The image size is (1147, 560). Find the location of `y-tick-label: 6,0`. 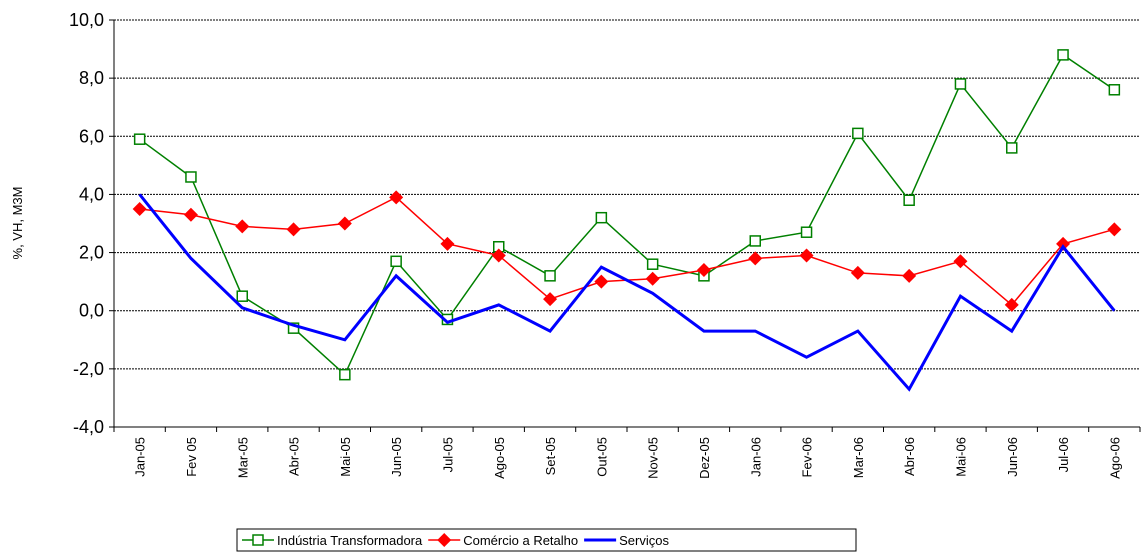

y-tick-label: 6,0 is located at coordinates (91, 136).